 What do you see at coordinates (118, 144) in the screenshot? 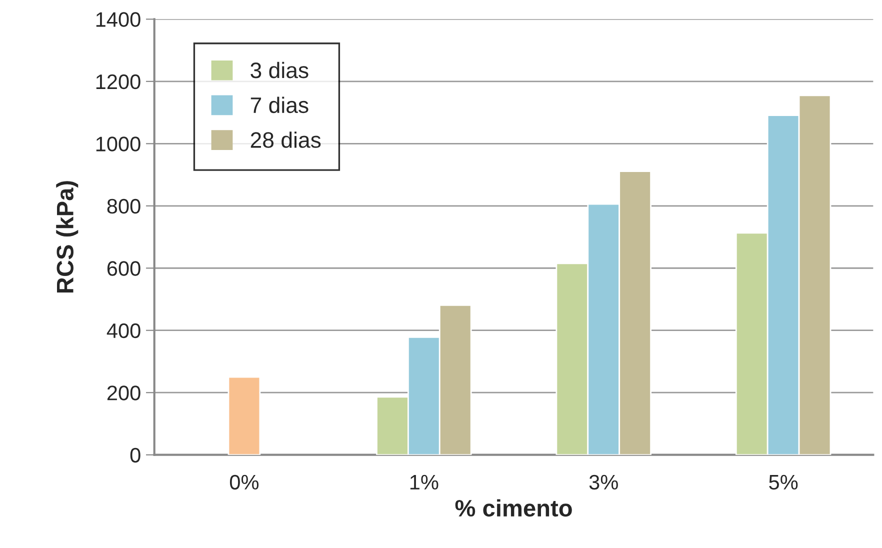
I see `y-tick-label: 1000` at bounding box center [118, 144].